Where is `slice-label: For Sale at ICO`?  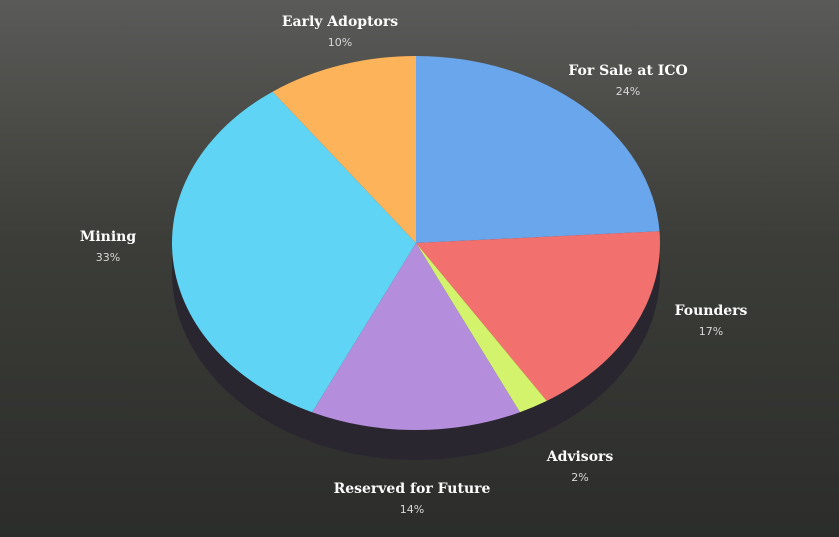 slice-label: For Sale at ICO is located at coordinates (627, 71).